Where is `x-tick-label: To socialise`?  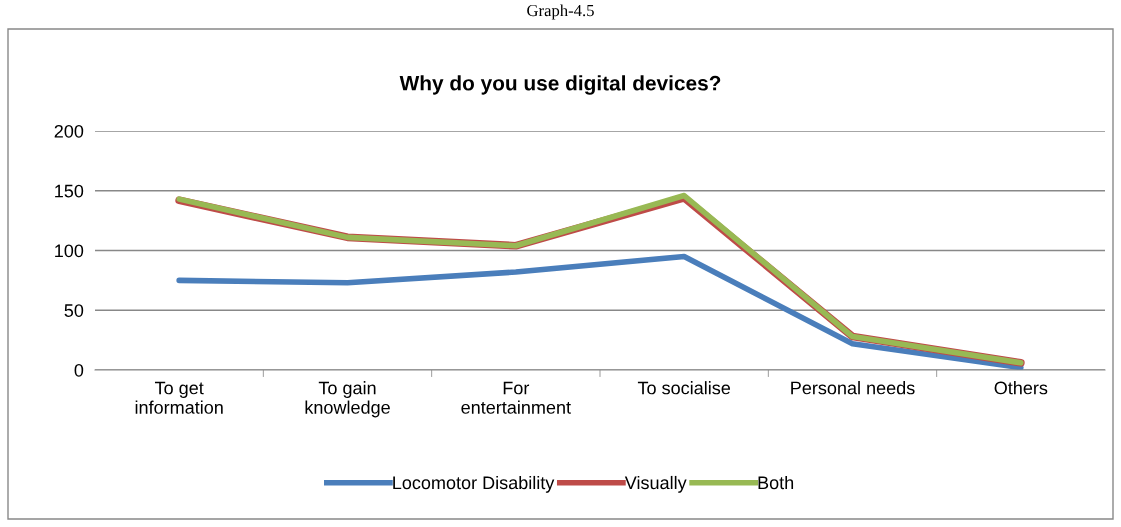
x-tick-label: To socialise is located at coordinates (684, 388).